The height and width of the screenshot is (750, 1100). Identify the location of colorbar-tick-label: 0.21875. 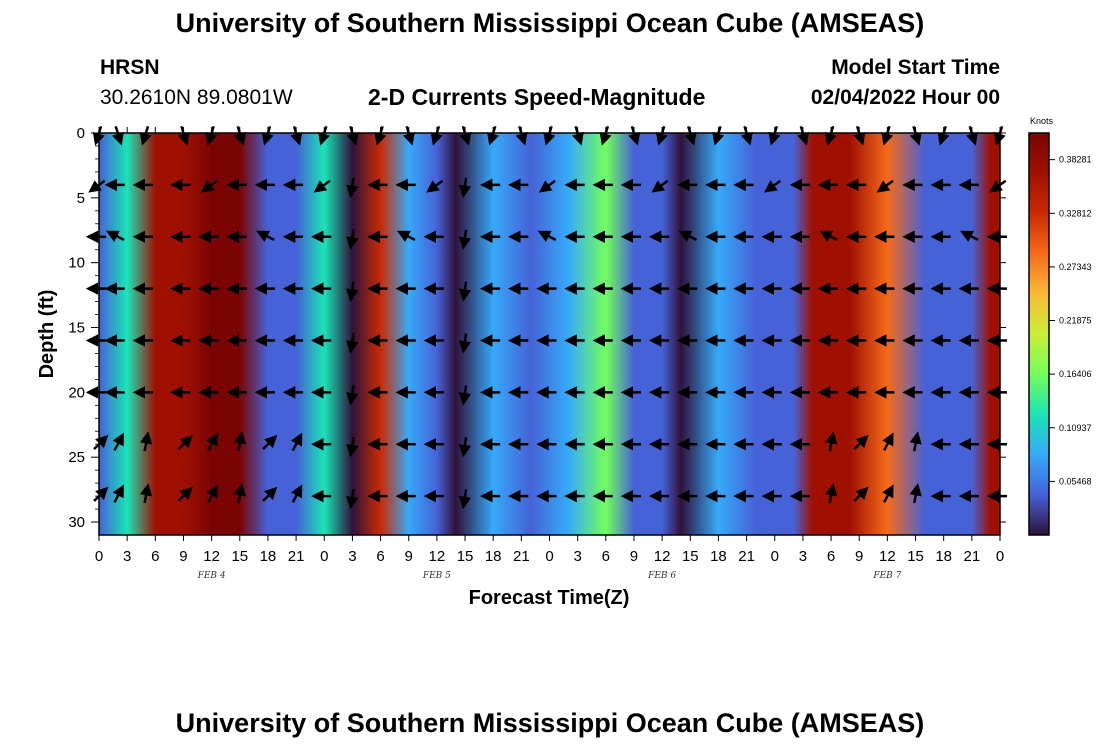
(1075, 321).